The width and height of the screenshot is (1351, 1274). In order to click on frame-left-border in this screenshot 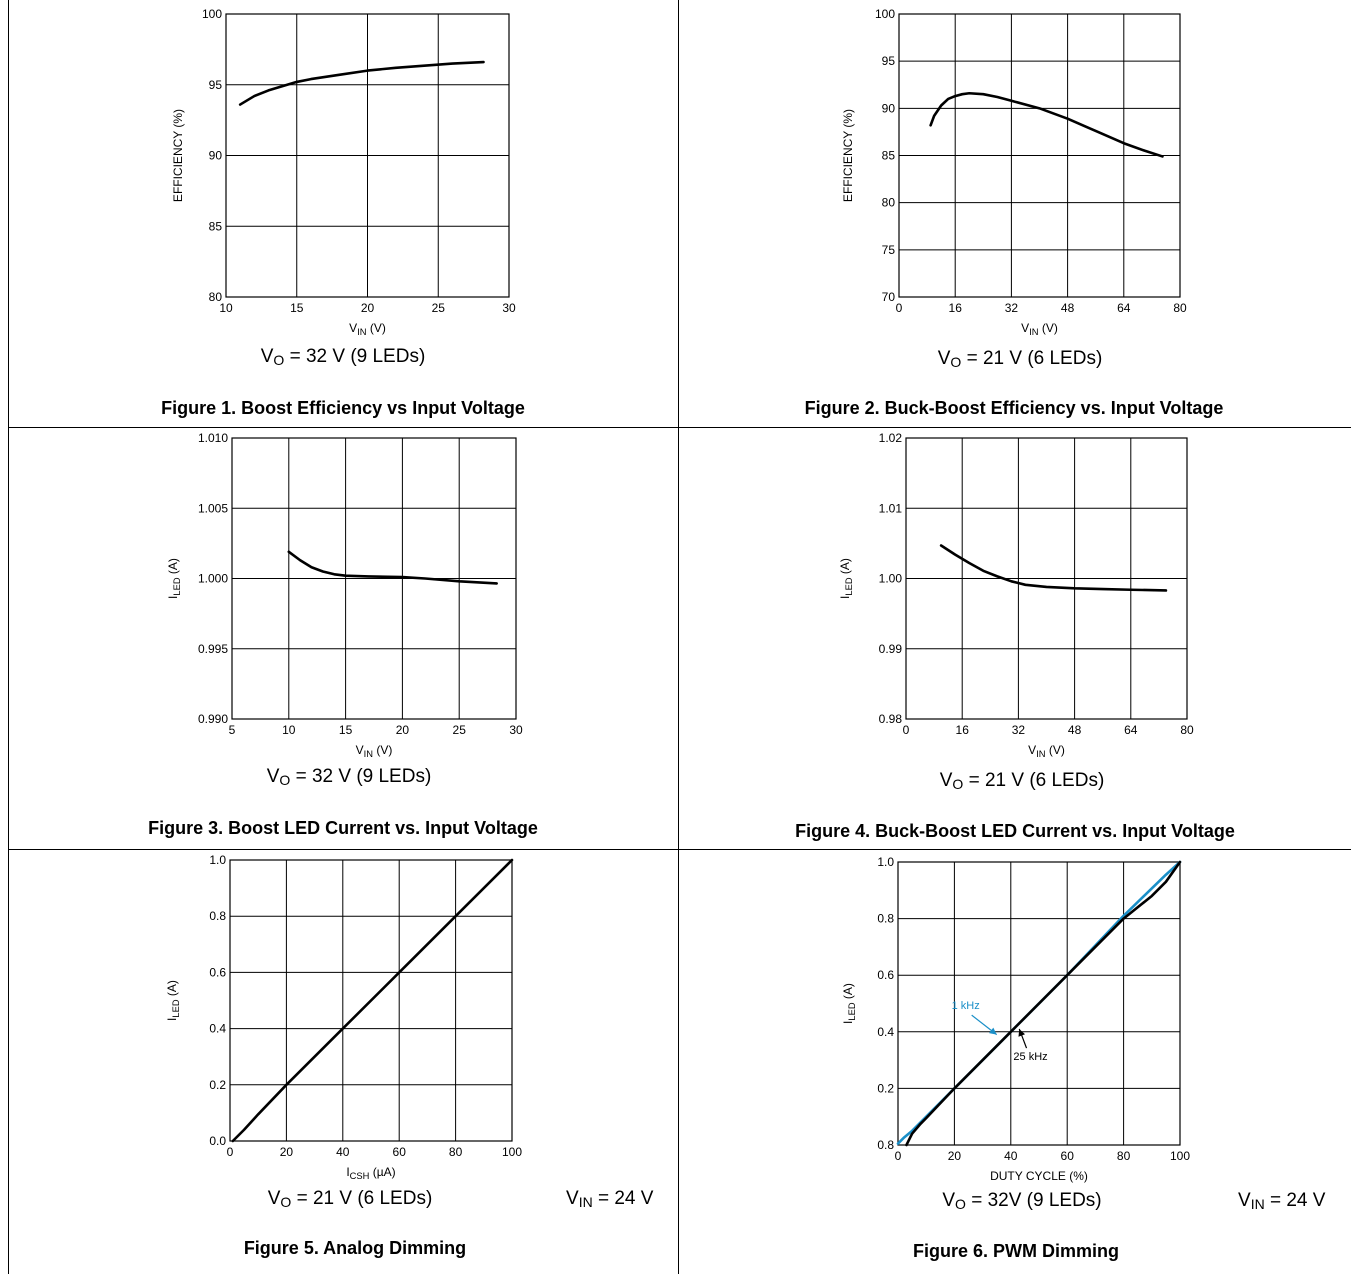, I will do `click(8, 637)`.